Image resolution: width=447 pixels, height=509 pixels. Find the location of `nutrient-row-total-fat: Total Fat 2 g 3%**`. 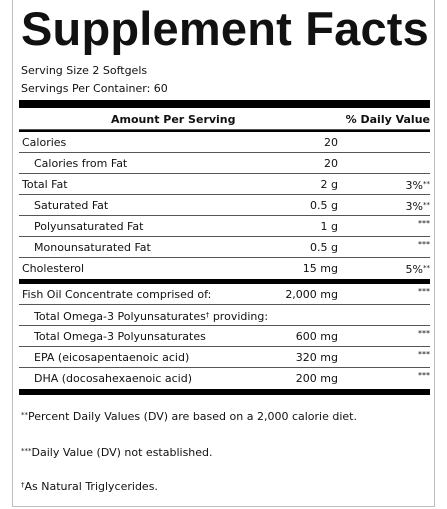

nutrient-row-total-fat: Total Fat 2 g 3%** is located at coordinates (224, 184).